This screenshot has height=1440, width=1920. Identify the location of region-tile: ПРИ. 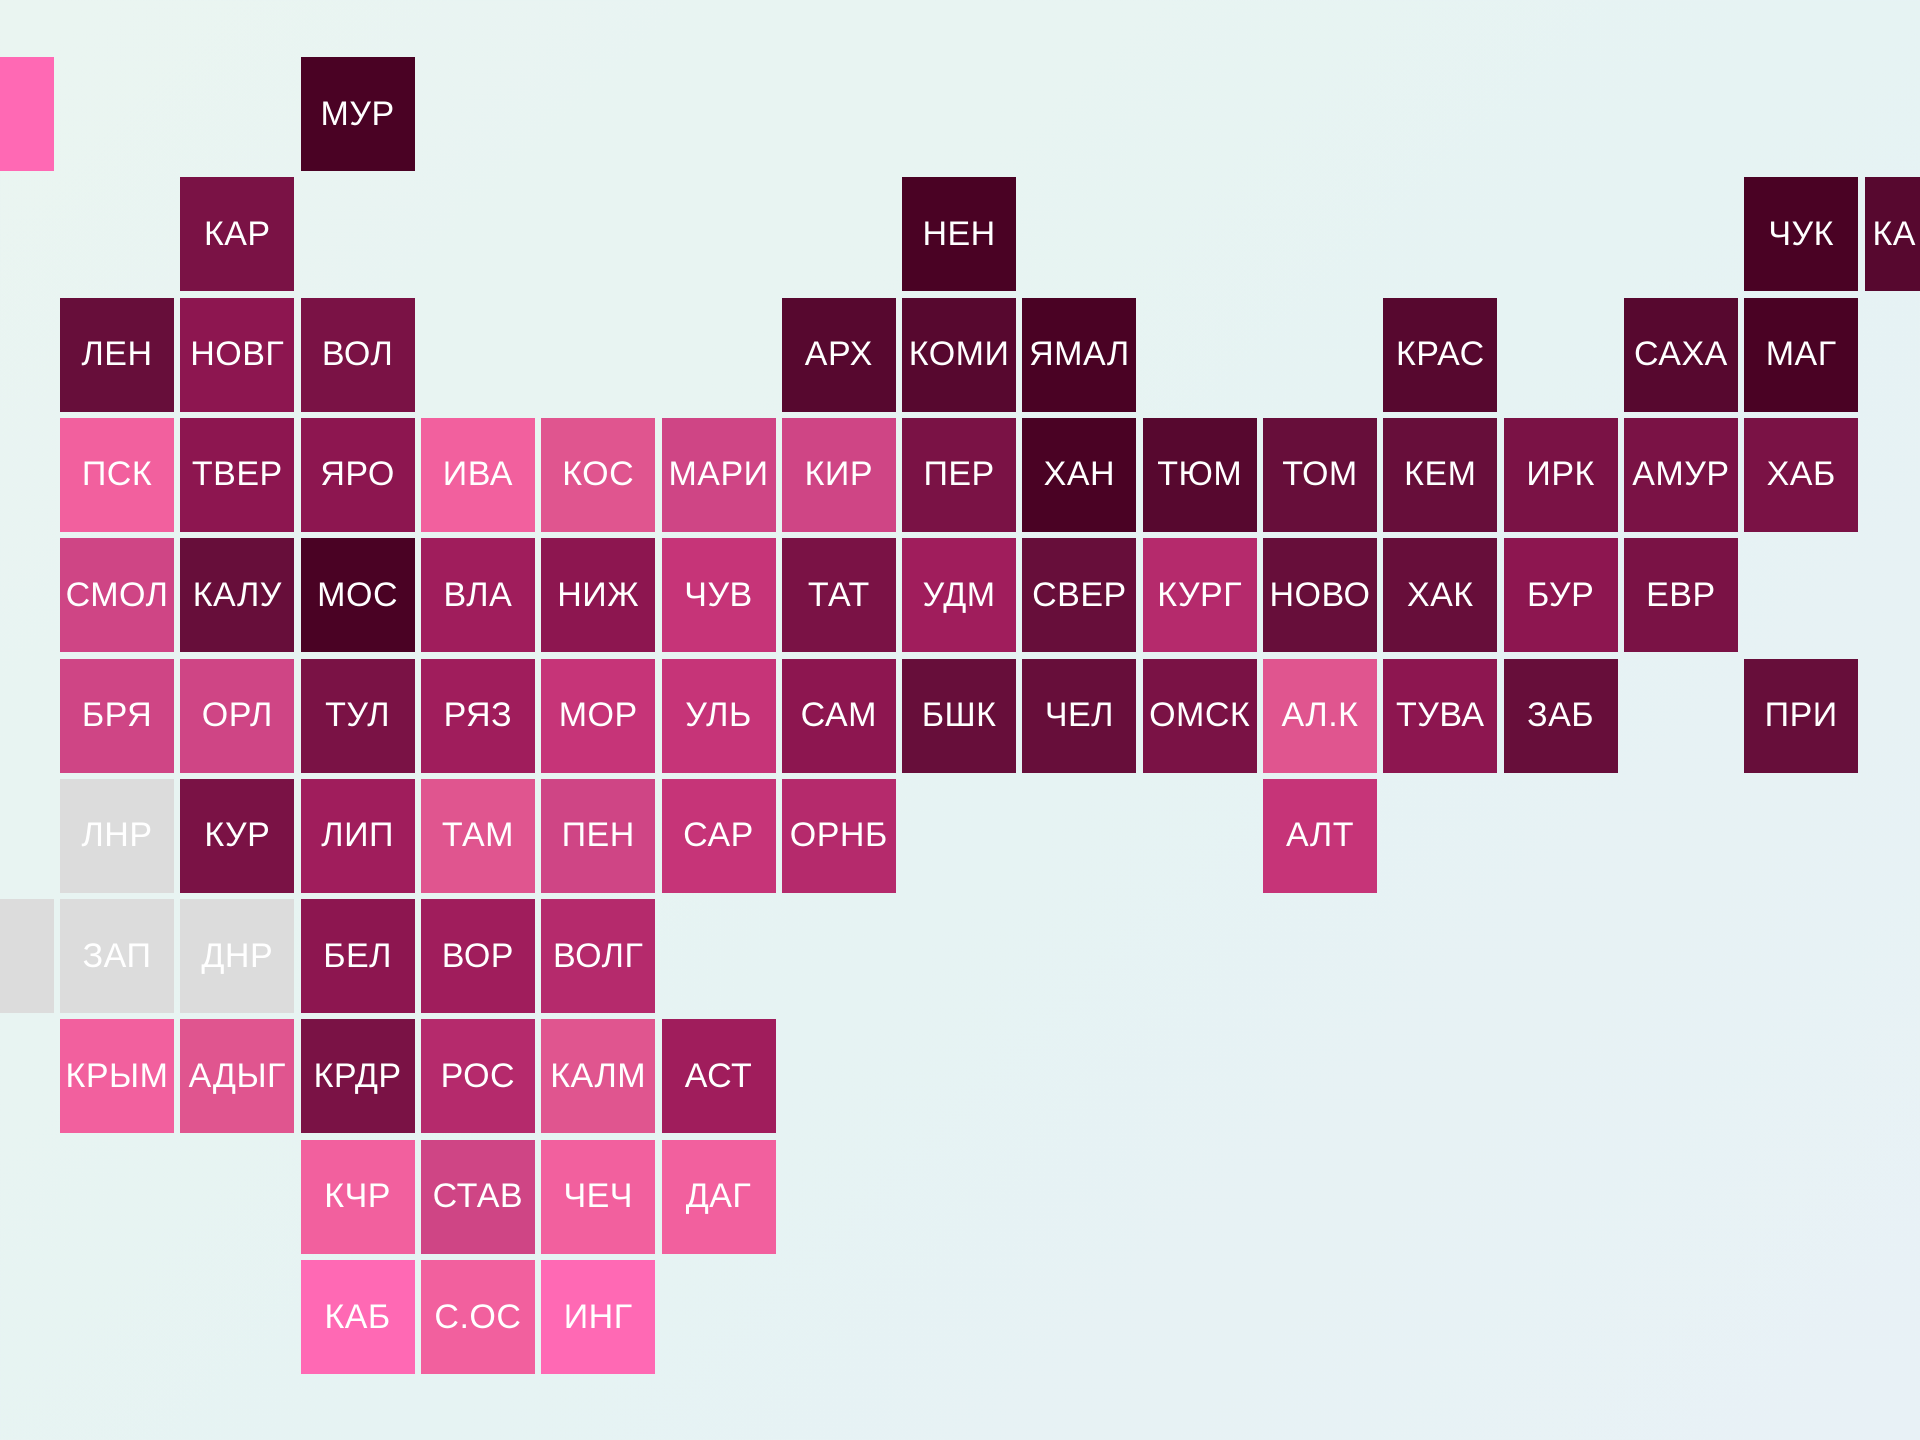
(1801, 715).